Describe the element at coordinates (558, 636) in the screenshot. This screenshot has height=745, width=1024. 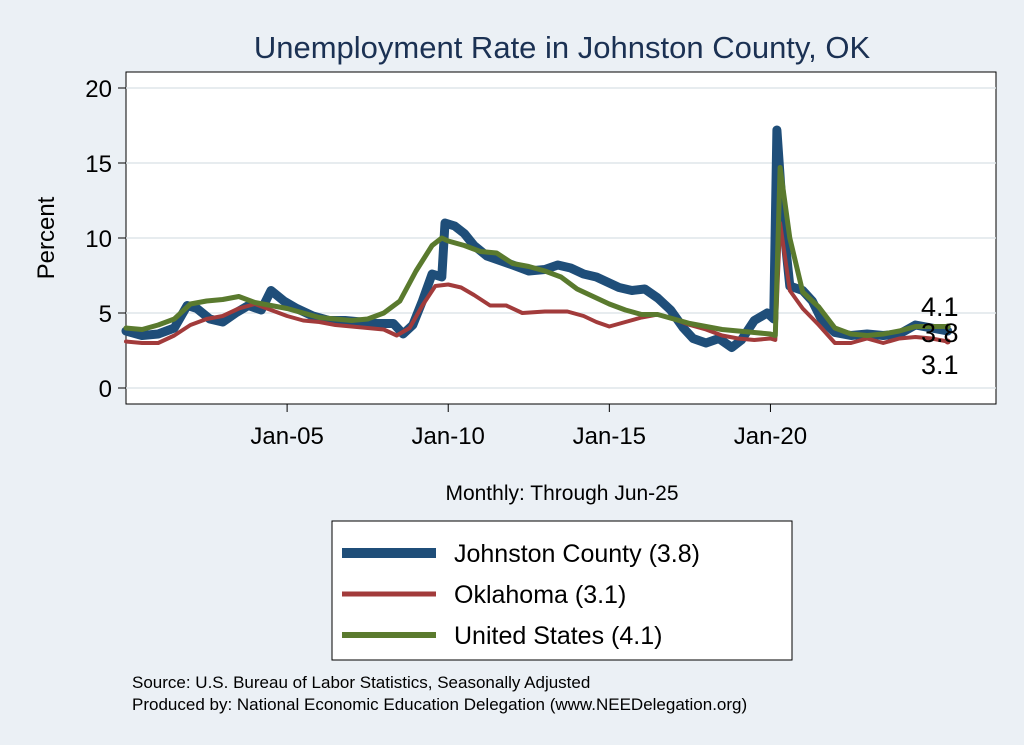
I see `legend-label: United States (4.1)` at that location.